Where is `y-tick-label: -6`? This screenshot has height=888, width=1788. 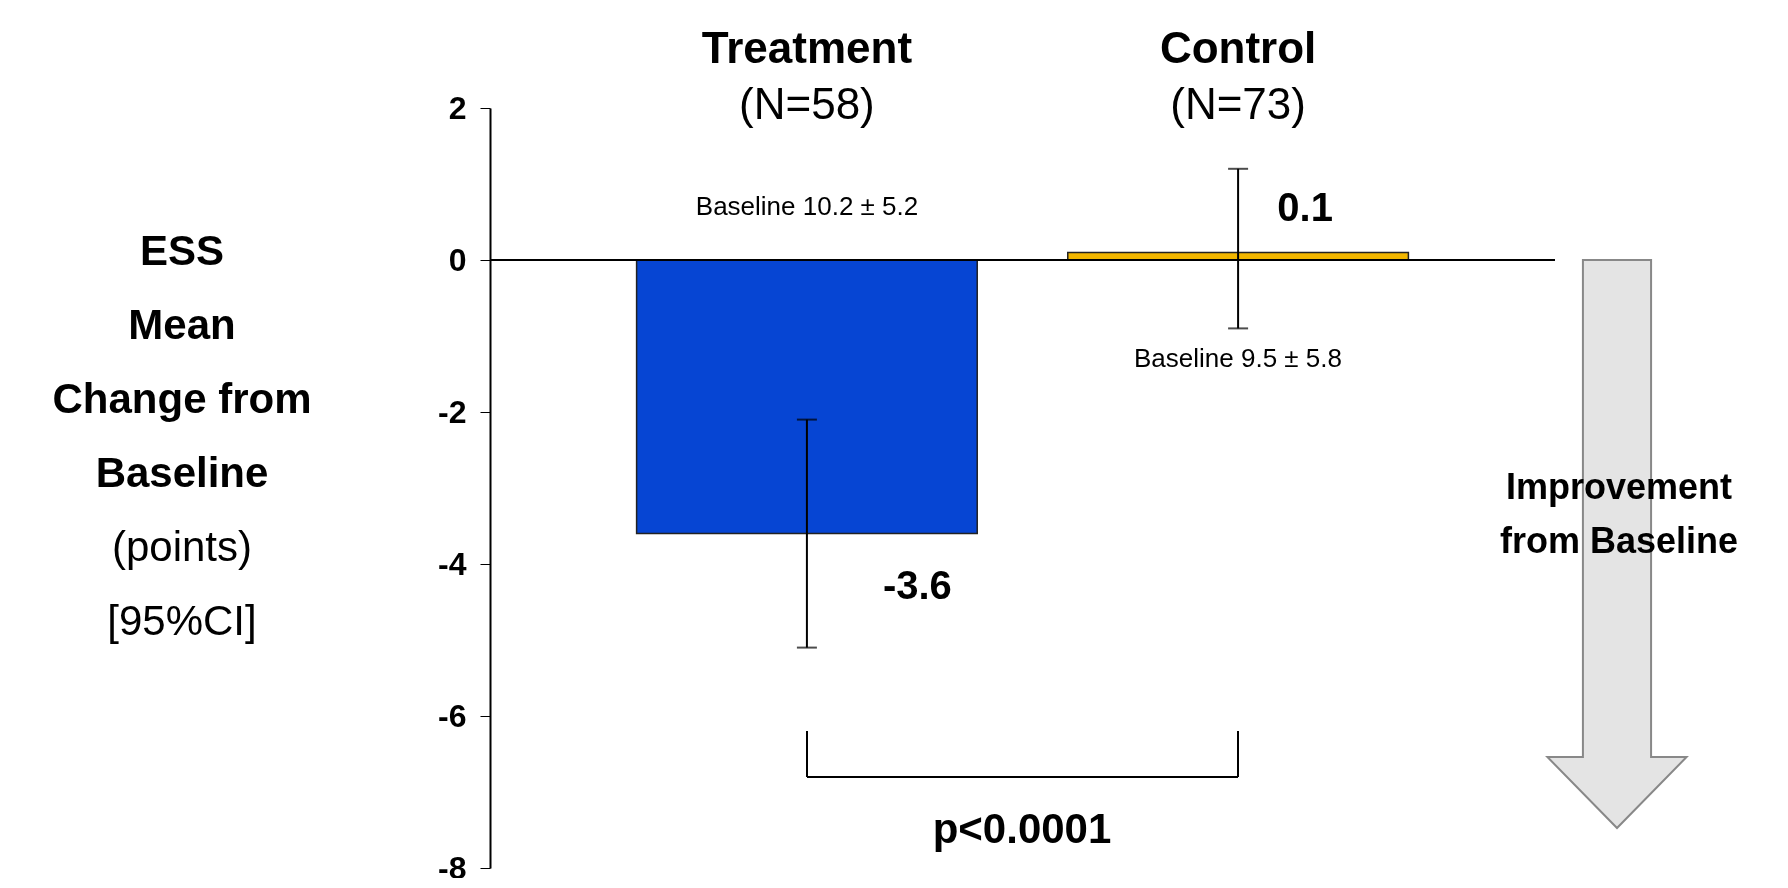
y-tick-label: -6 is located at coordinates (452, 715).